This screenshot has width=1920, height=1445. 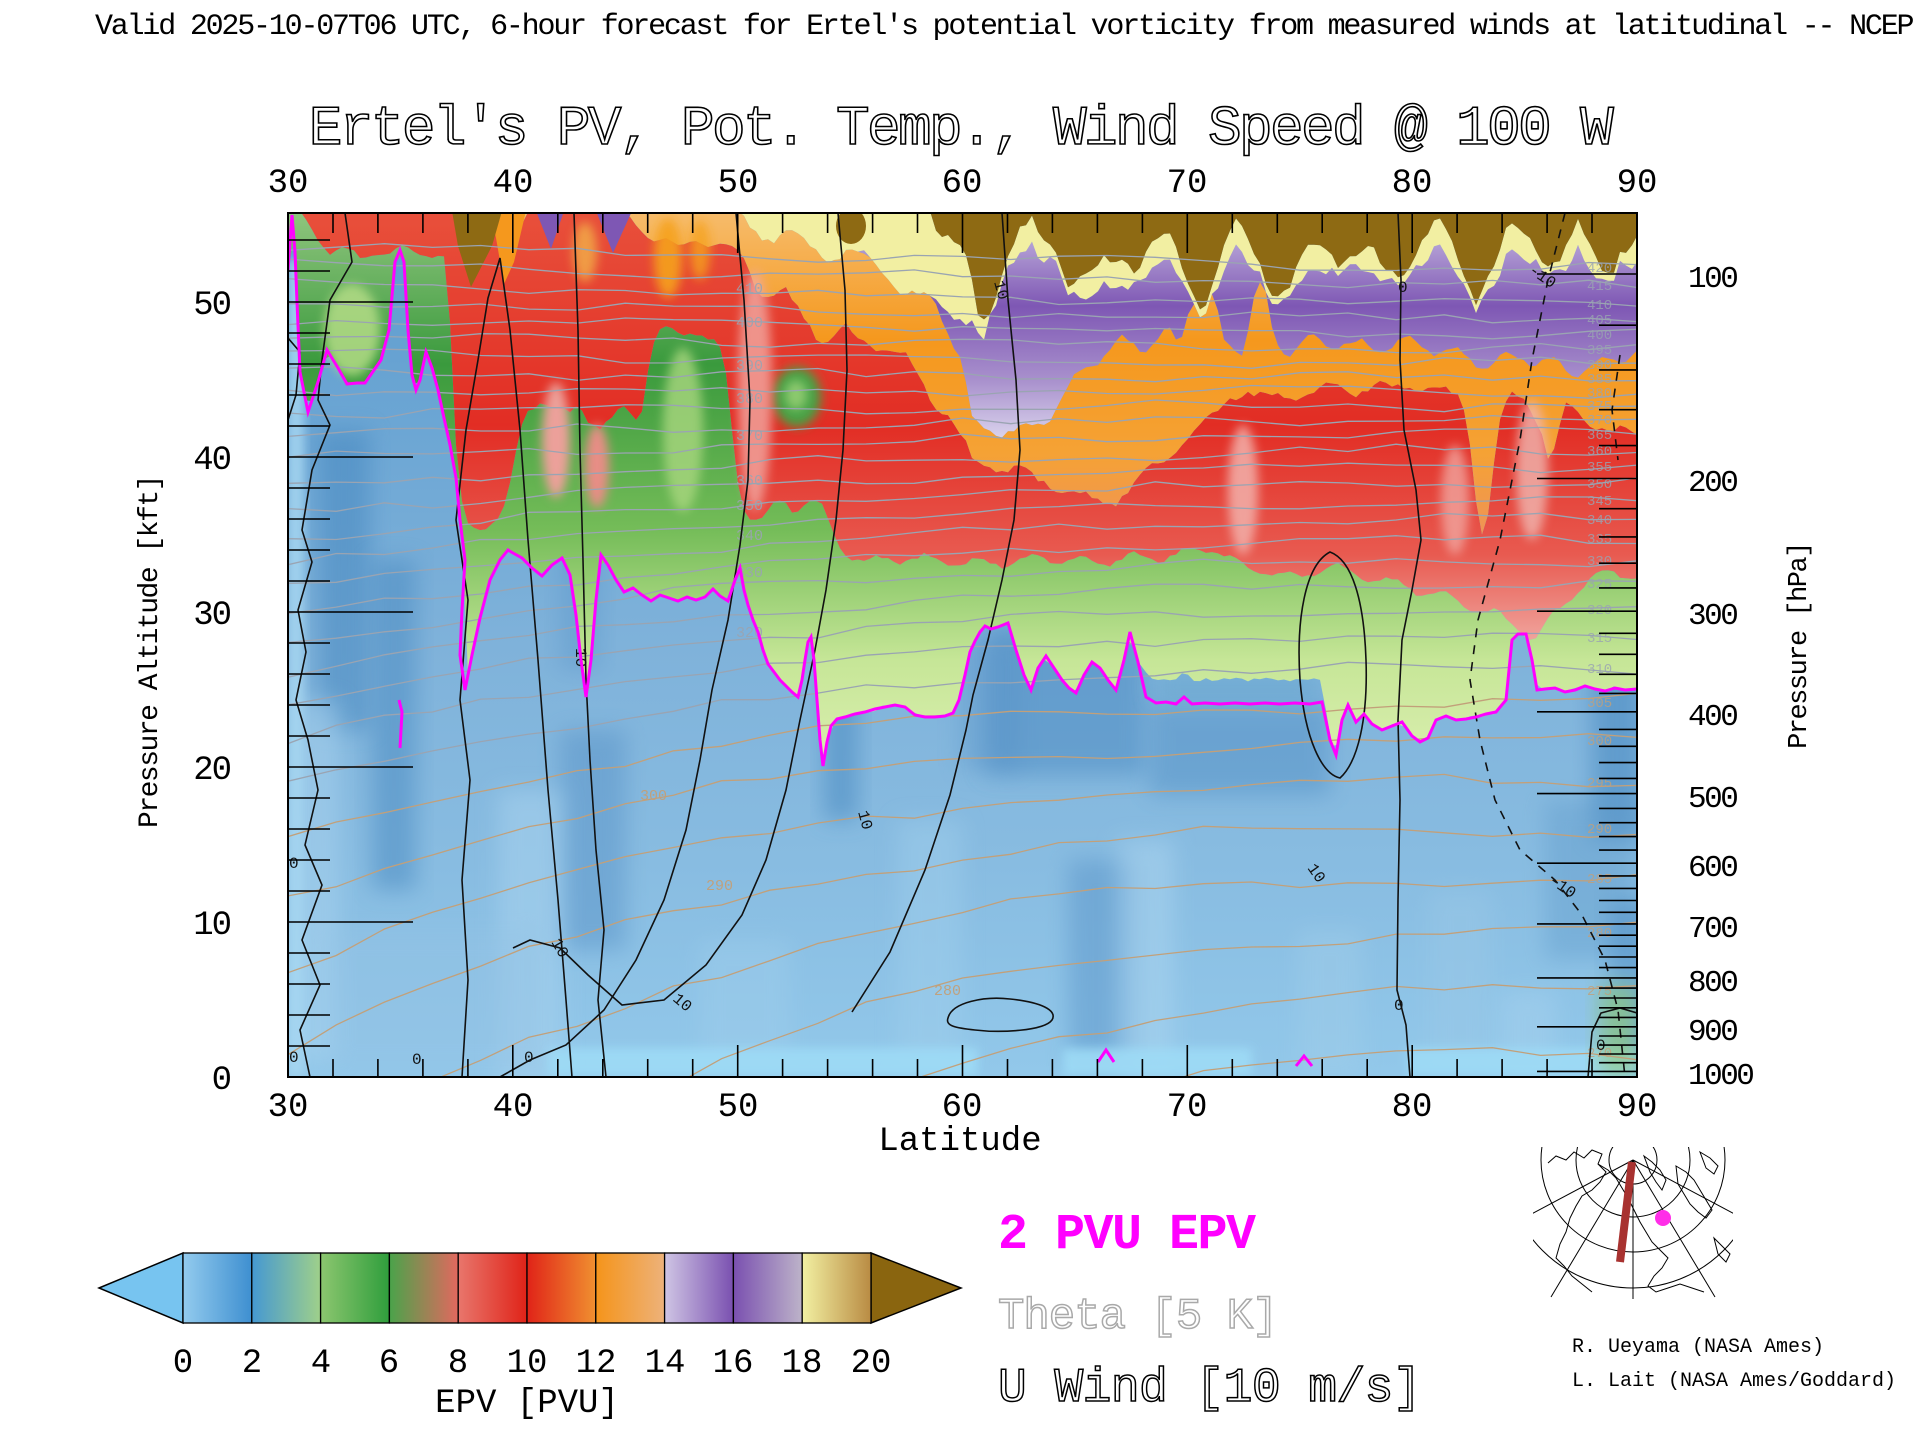 I want to click on svg-text: 325, so click(x=1599, y=585).